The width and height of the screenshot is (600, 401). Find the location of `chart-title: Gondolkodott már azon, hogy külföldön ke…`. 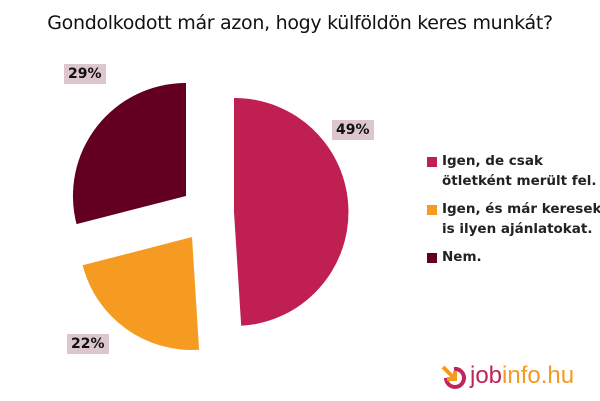

chart-title: Gondolkodott már azon, hogy külföldön ke… is located at coordinates (300, 23).